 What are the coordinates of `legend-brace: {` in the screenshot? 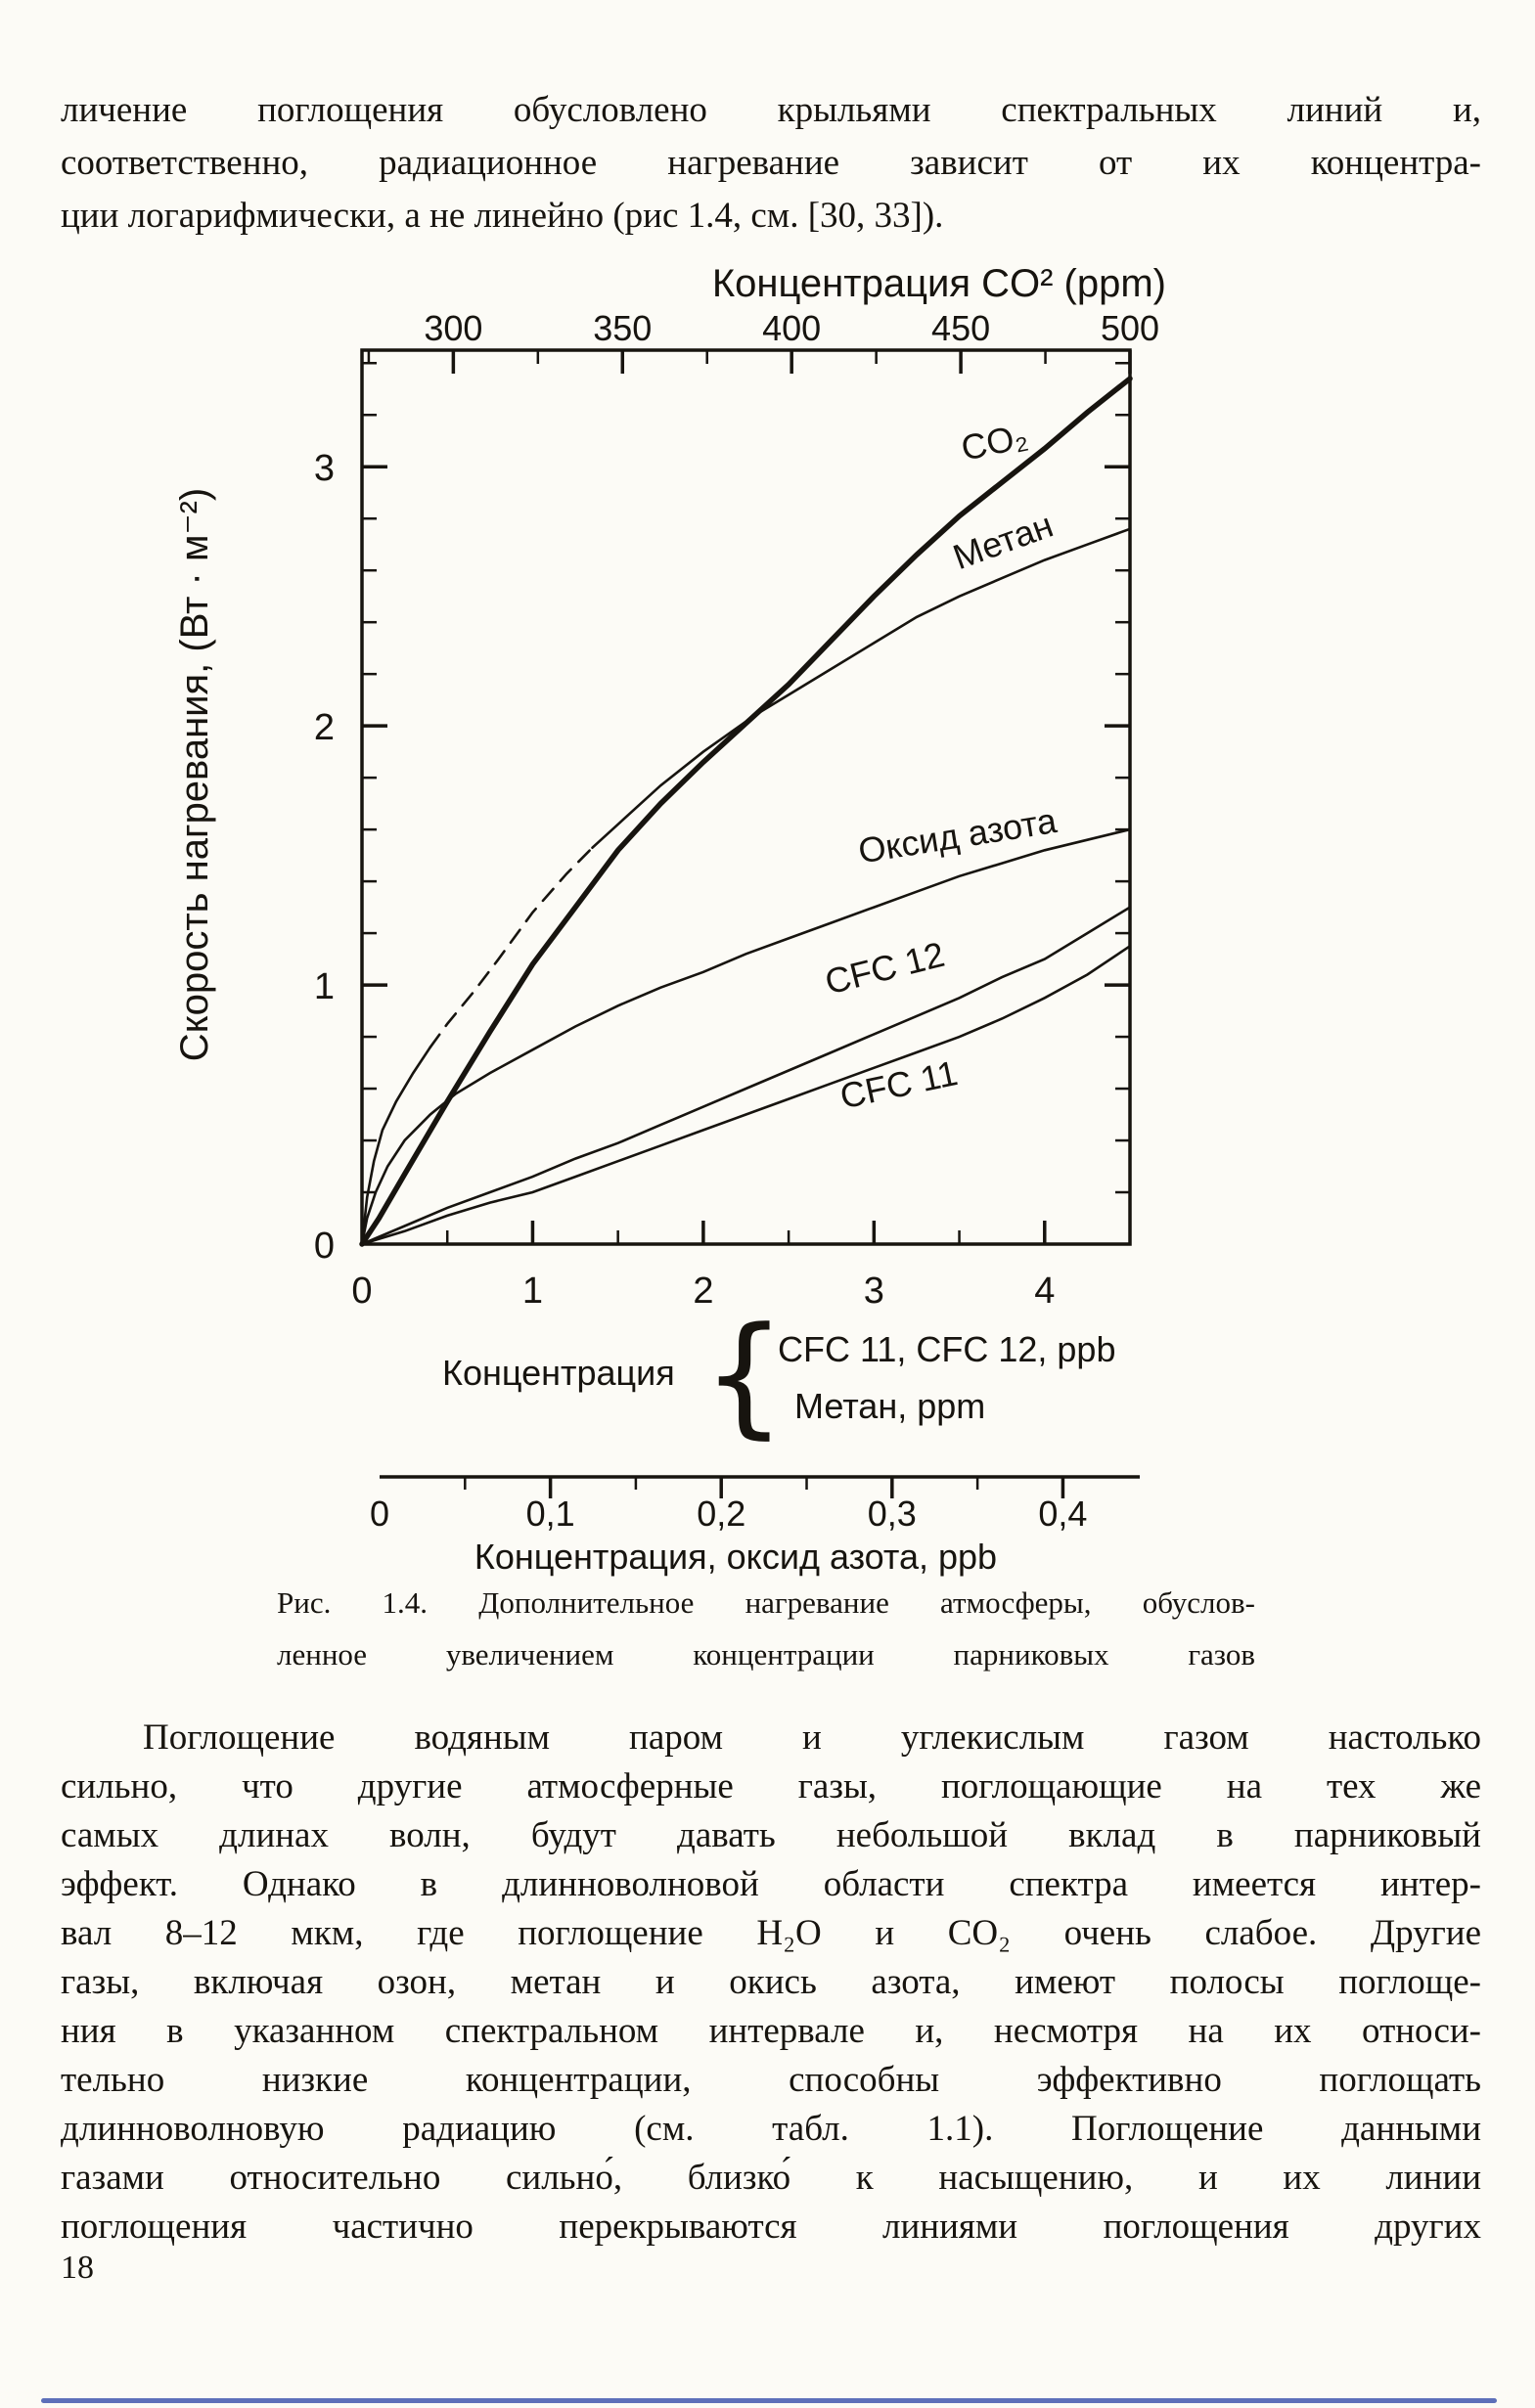 It's located at (744, 1375).